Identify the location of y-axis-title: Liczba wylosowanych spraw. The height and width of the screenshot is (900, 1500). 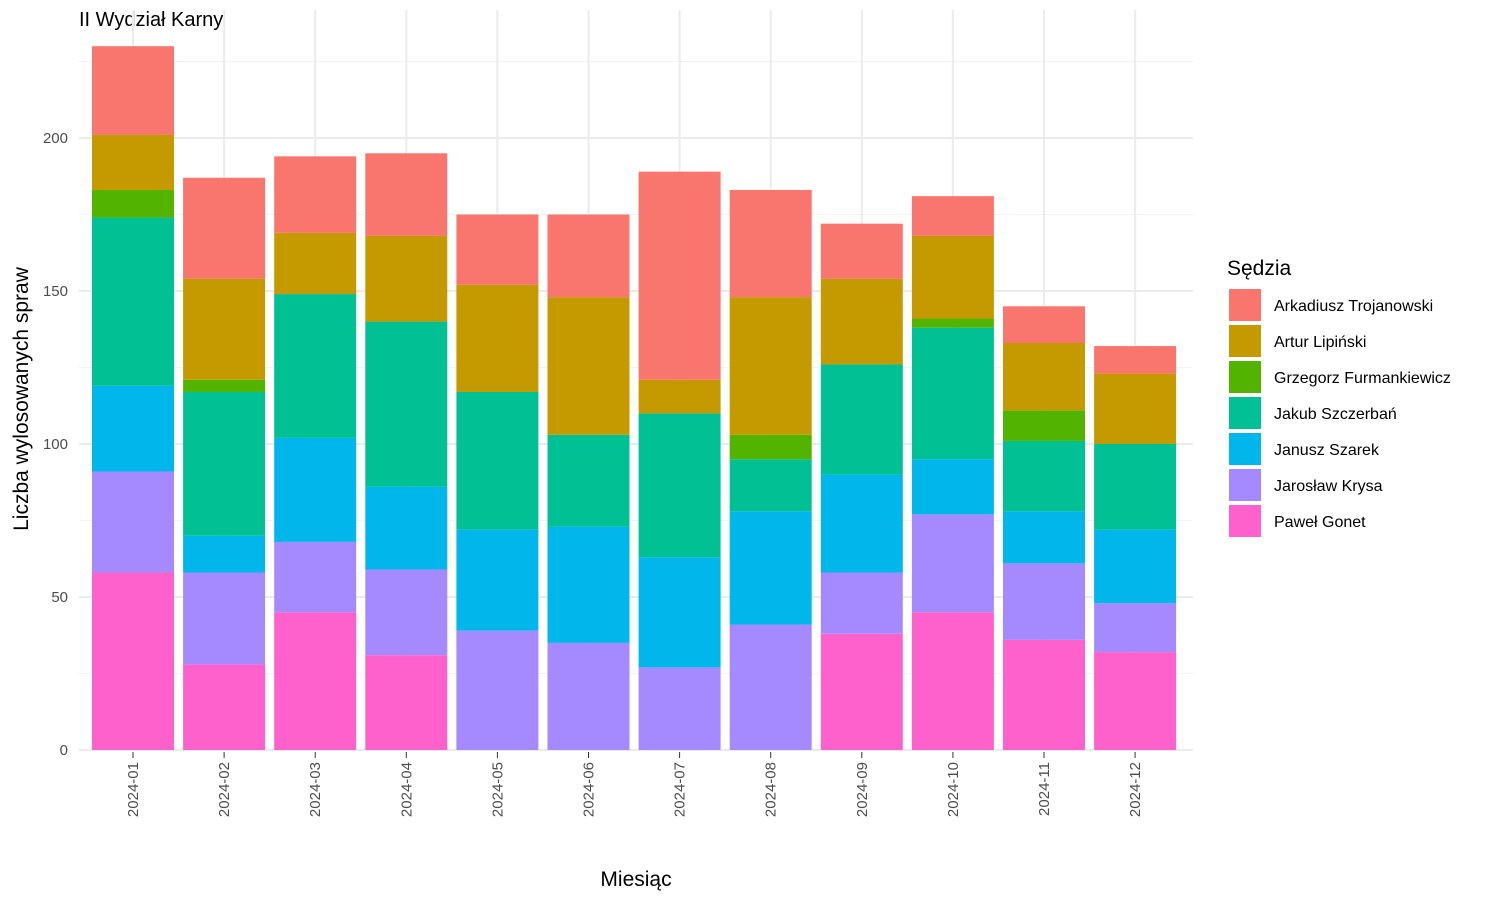
(21, 398).